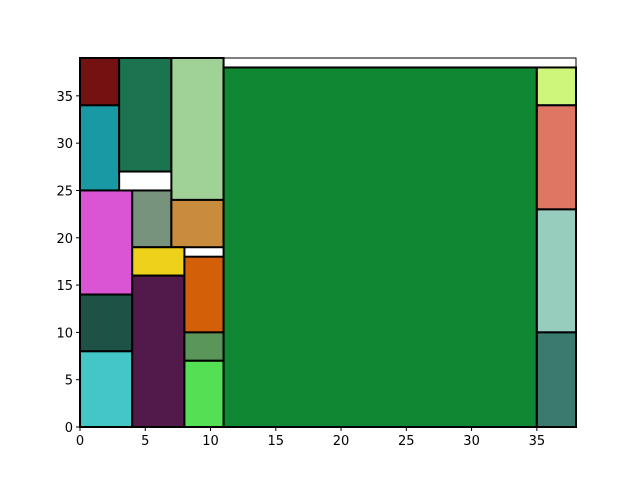  What do you see at coordinates (341, 441) in the screenshot?
I see `x-tick-label-4: 20` at bounding box center [341, 441].